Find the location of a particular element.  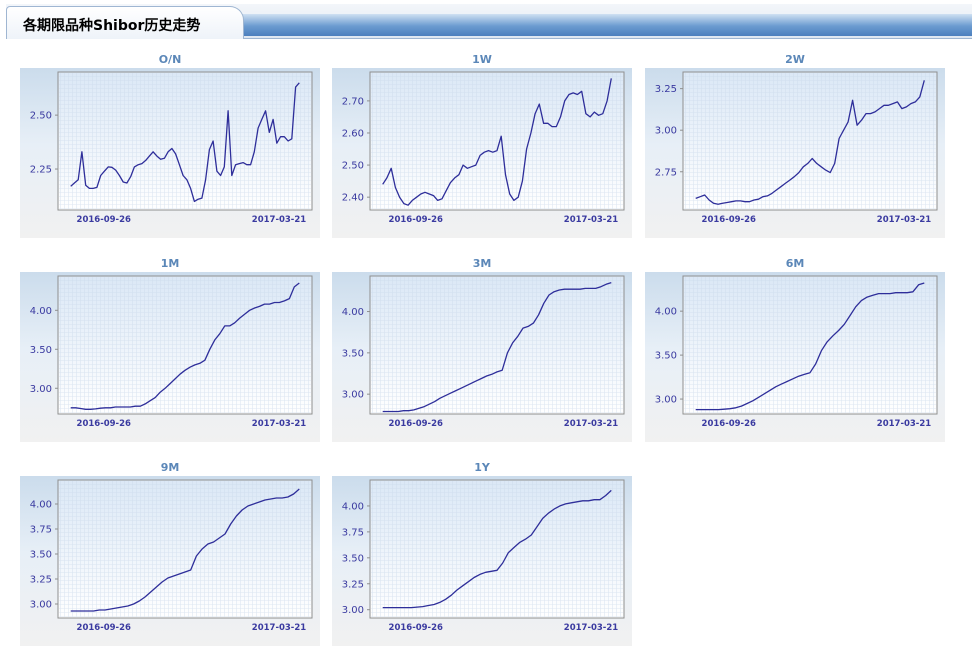

chart-panel: 2W 2.75 3.00 3.25 2016-09-26 2017-03-21 is located at coordinates (795, 145).